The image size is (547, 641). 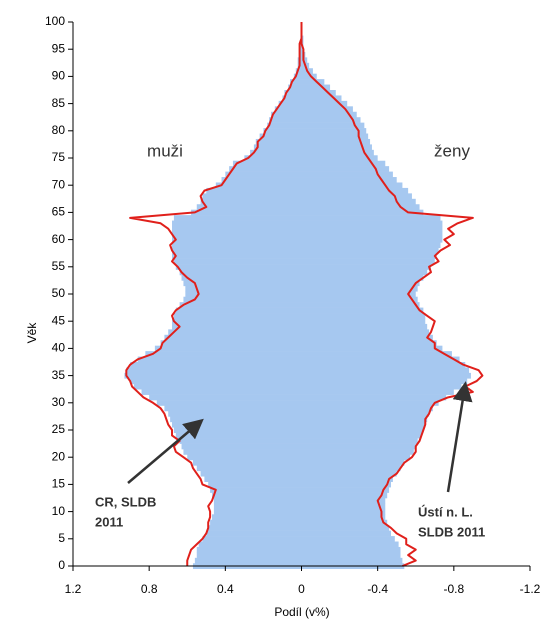 I want to click on y-tick-label: 55, so click(x=59, y=266).